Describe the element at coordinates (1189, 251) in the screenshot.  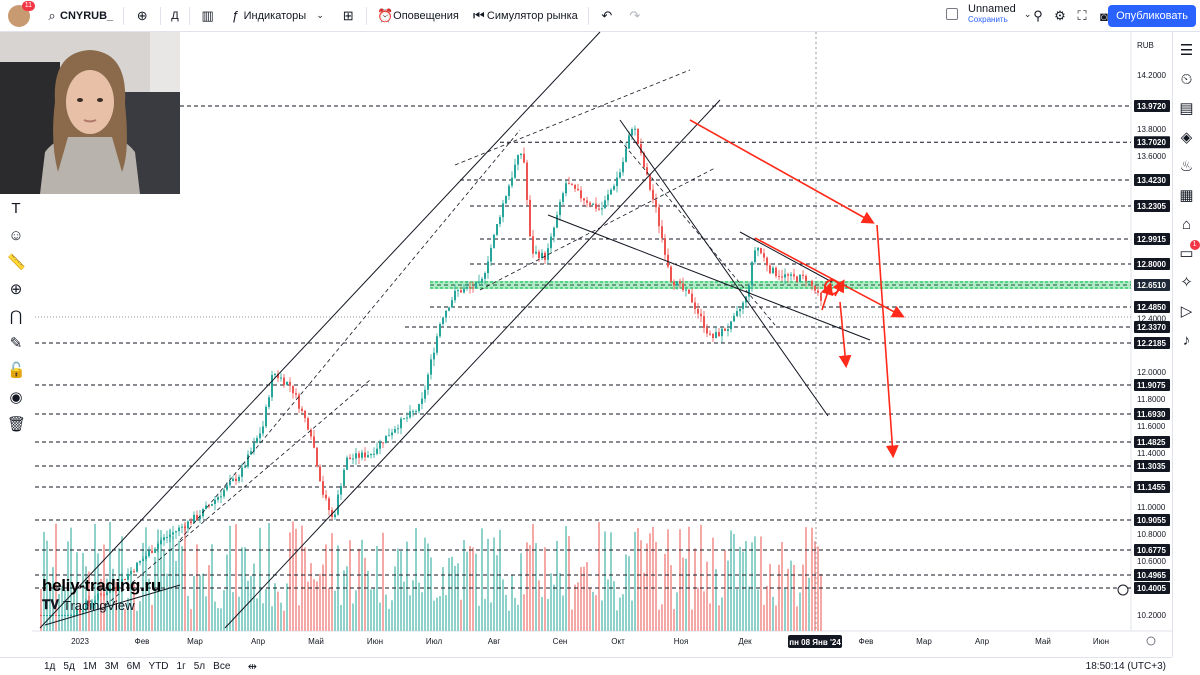
I see `chat-icon: ▭ 1` at that location.